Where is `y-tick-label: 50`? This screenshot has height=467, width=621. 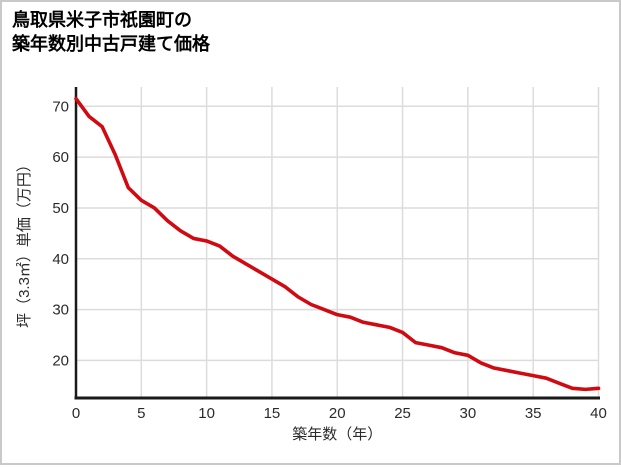 y-tick-label: 50 is located at coordinates (60, 208).